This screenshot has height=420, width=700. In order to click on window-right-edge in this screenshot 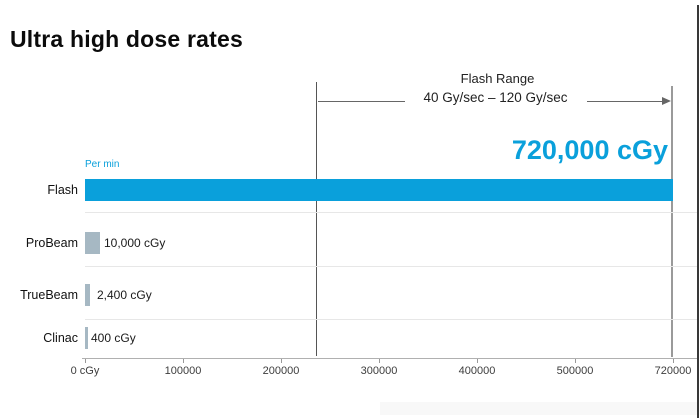, I will do `click(698, 211)`.